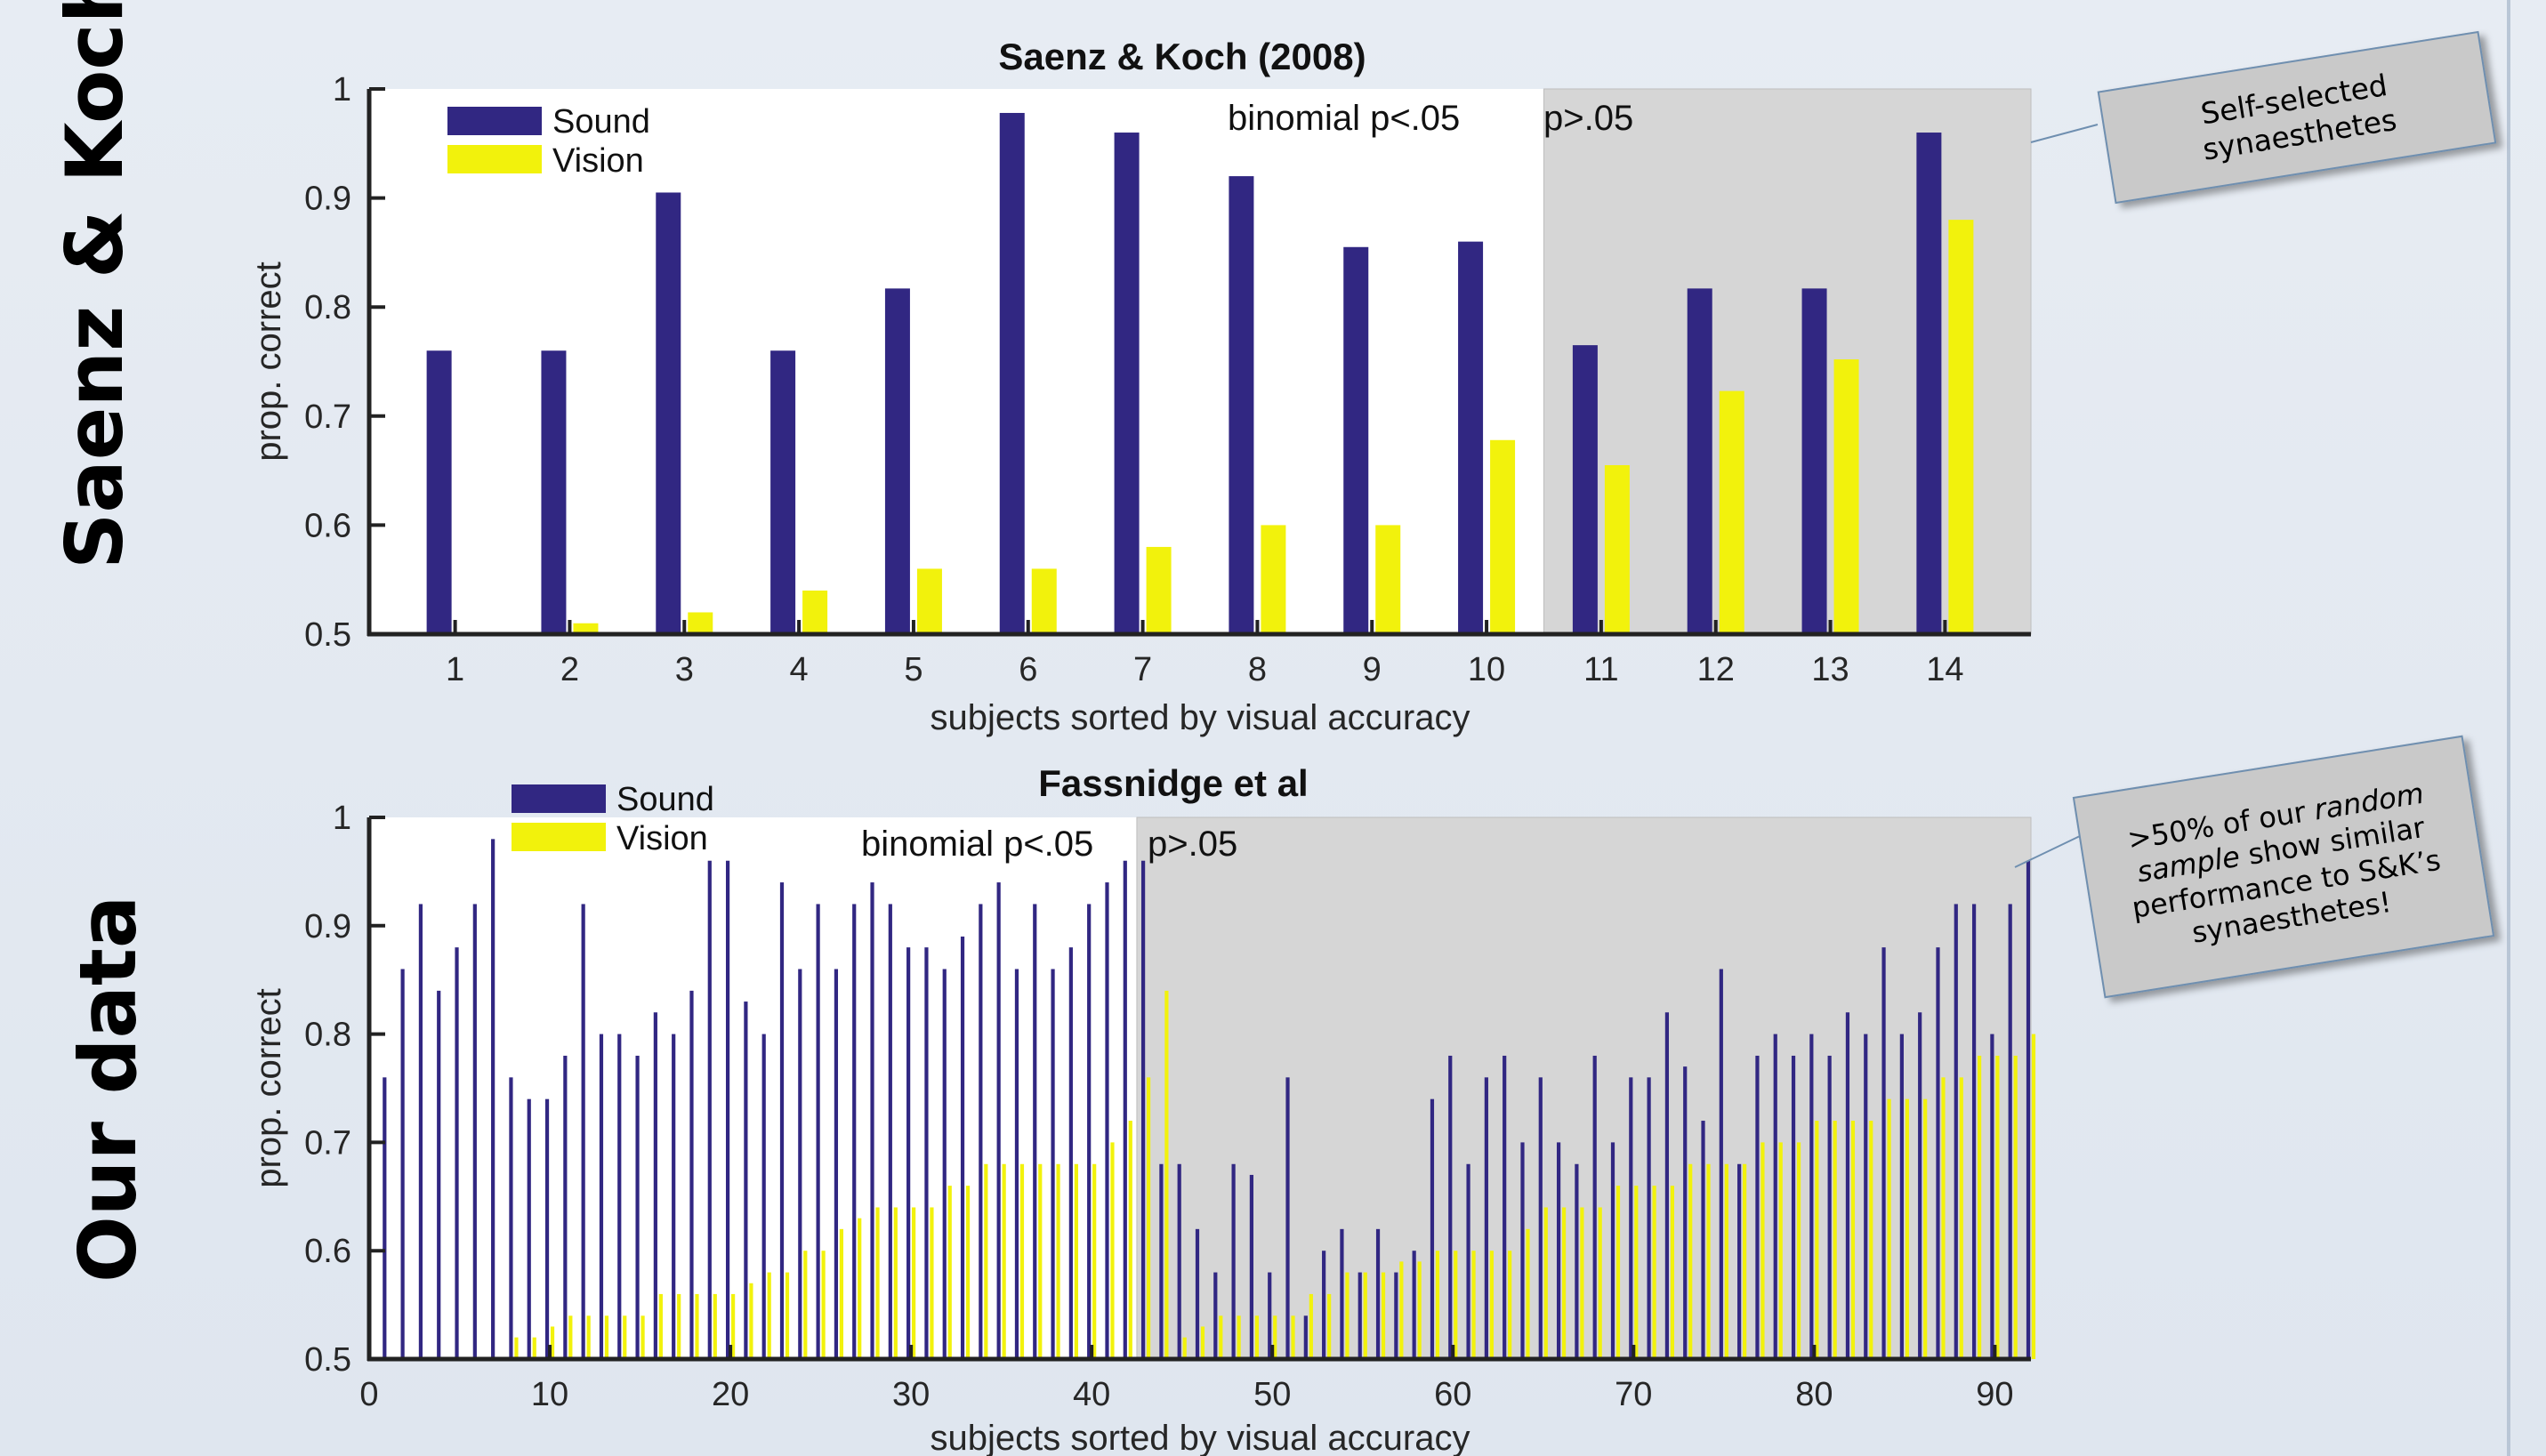 This screenshot has width=2546, height=1456. I want to click on y-tick-label: 0.7, so click(327, 1143).